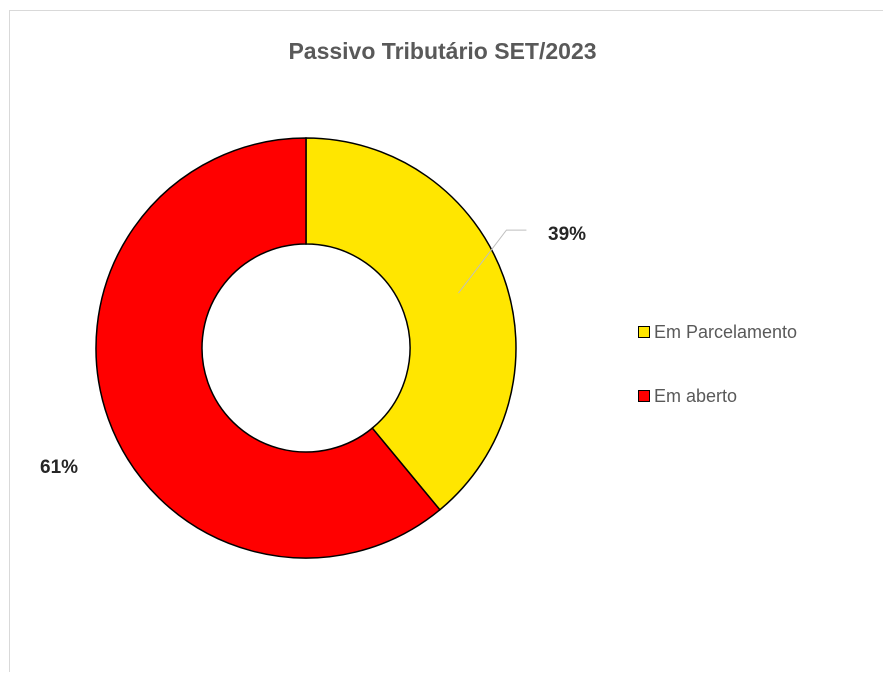 The height and width of the screenshot is (674, 885). Describe the element at coordinates (442, 51) in the screenshot. I see `chart-title: Passivo Tributário SET/2023` at that location.